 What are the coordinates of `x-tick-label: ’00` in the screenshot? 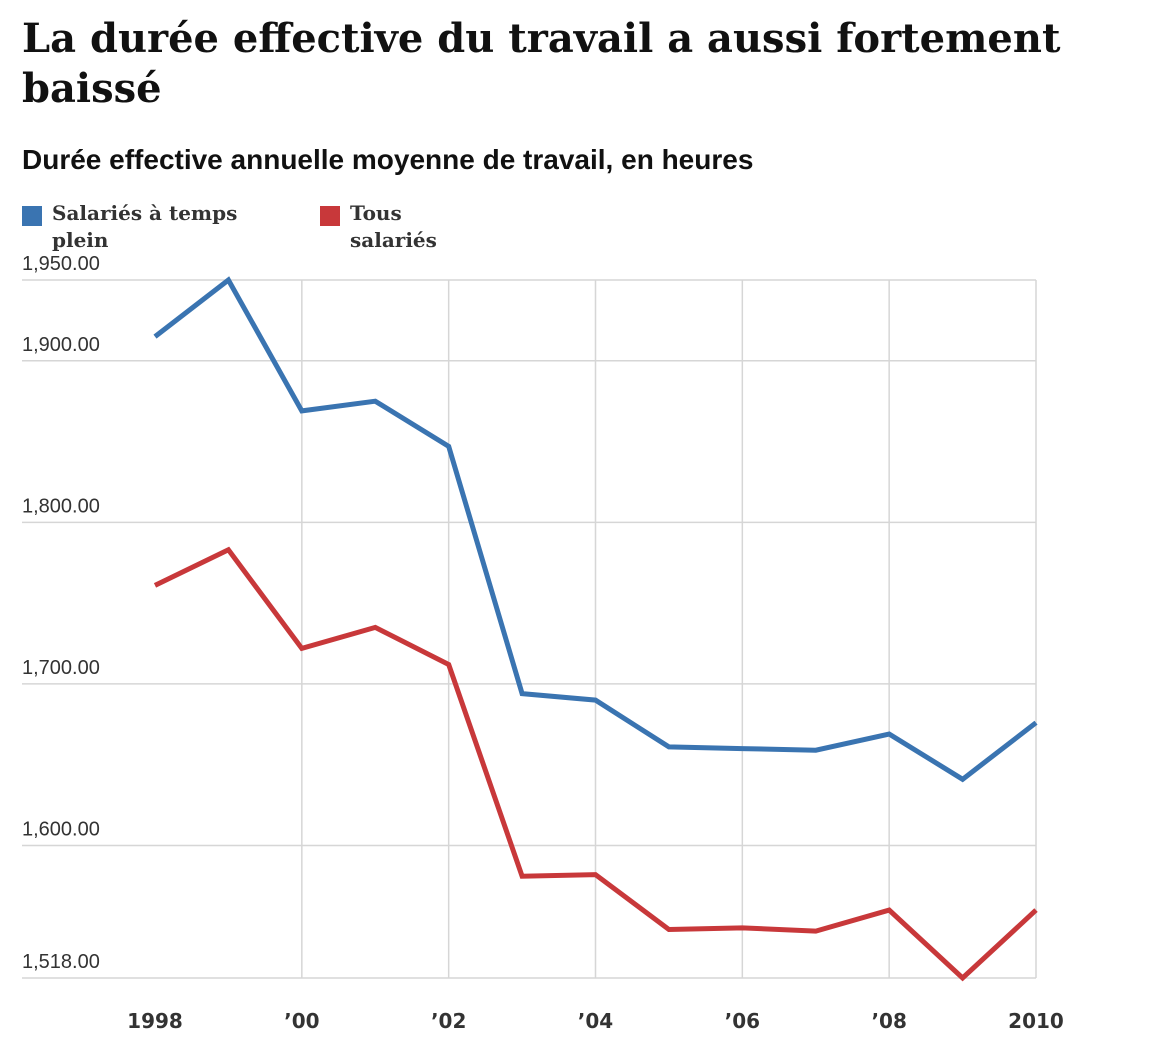 It's located at (301, 1021).